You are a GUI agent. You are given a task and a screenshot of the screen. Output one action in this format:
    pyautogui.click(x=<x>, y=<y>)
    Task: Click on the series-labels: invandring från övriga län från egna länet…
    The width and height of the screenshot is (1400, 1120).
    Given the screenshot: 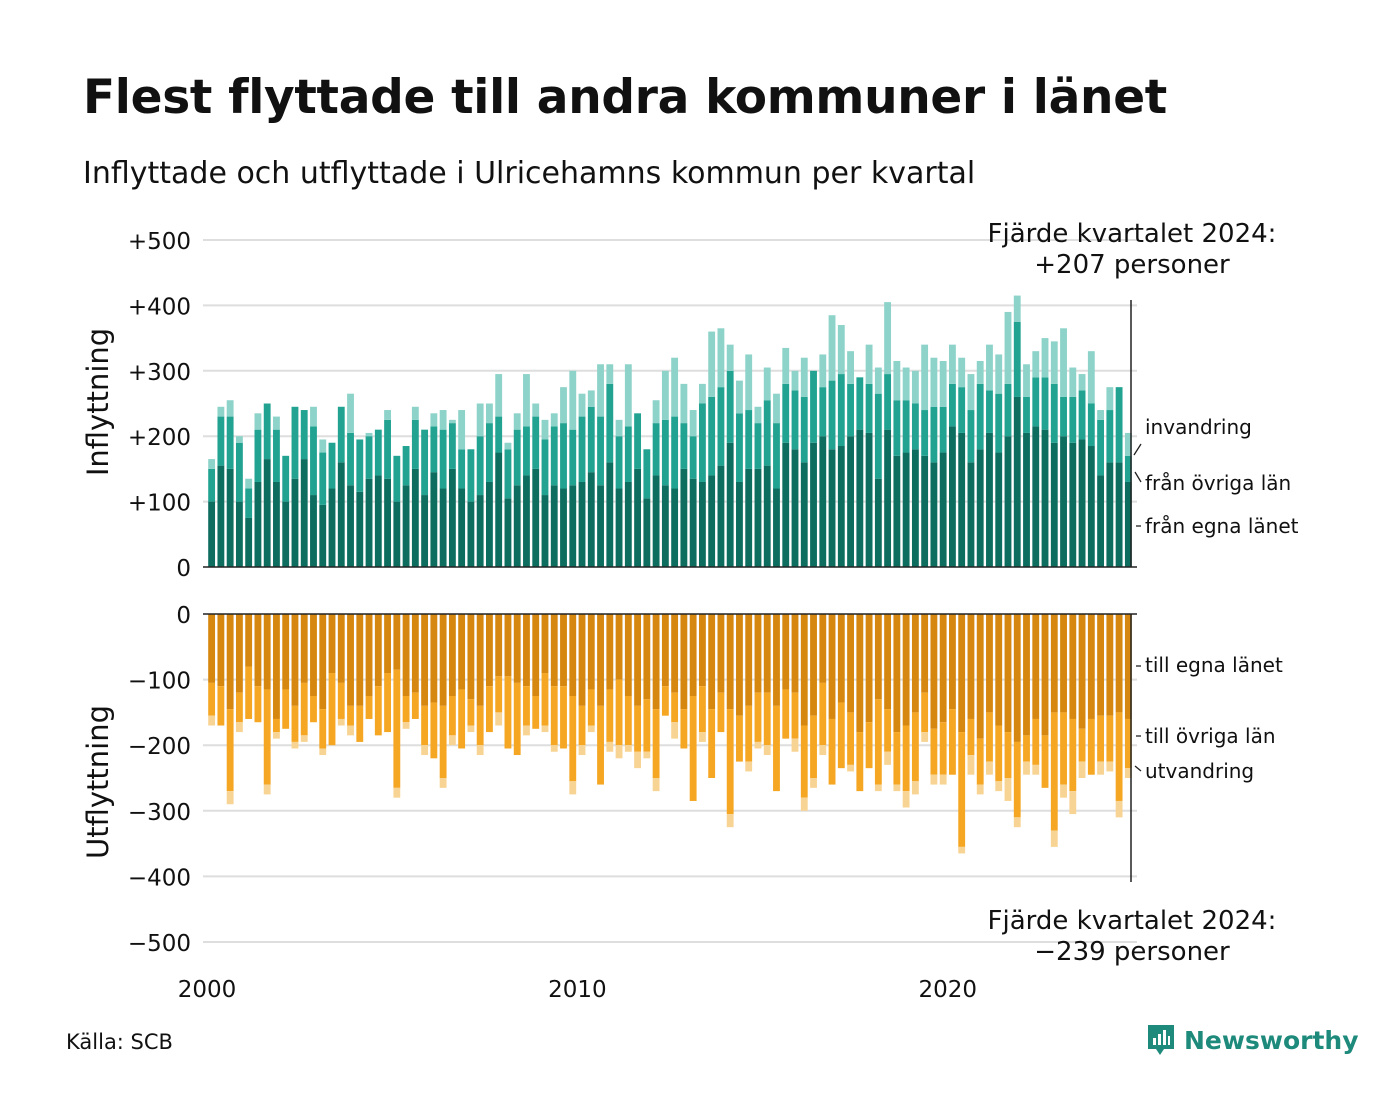 What is the action you would take?
    pyautogui.click(x=1216, y=599)
    